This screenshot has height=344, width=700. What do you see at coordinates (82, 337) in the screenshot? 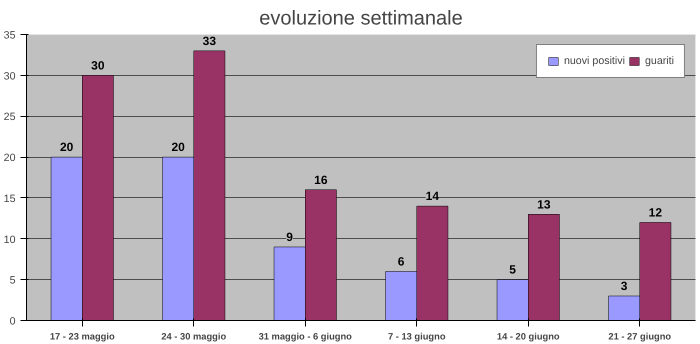
I see `x-tick-label: 17 - 23 maggio` at bounding box center [82, 337].